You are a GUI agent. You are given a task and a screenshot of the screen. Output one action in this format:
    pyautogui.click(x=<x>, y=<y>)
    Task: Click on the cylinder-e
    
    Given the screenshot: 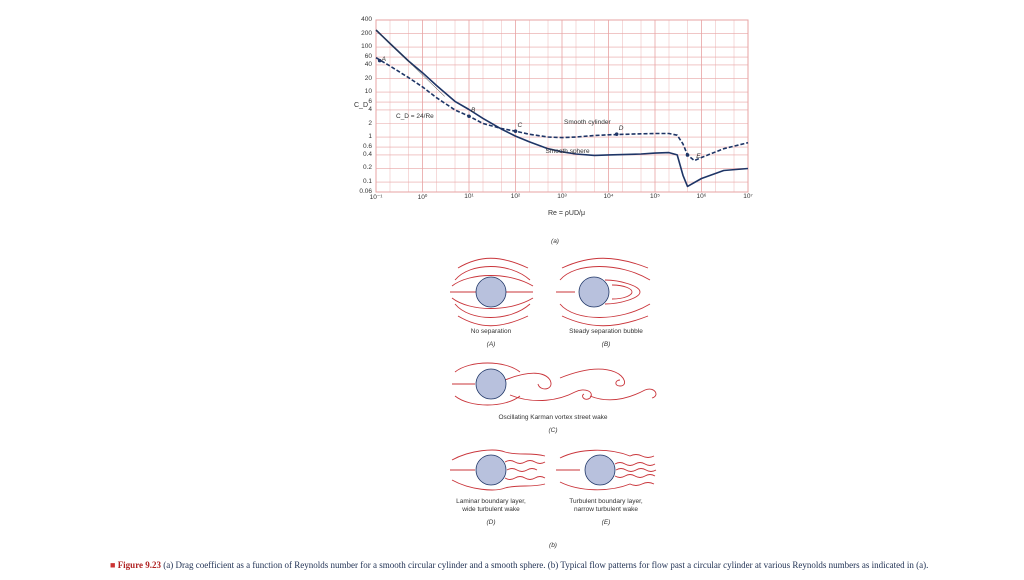 What is the action you would take?
    pyautogui.click(x=600, y=470)
    